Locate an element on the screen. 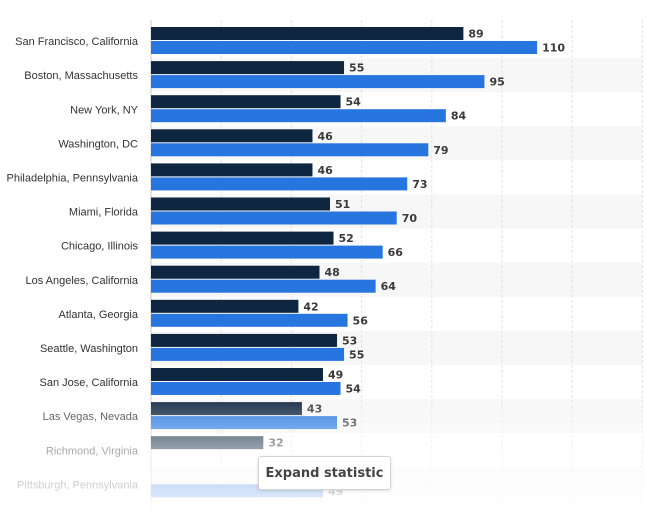 This screenshot has height=515, width=646. value-label: 89 is located at coordinates (475, 34).